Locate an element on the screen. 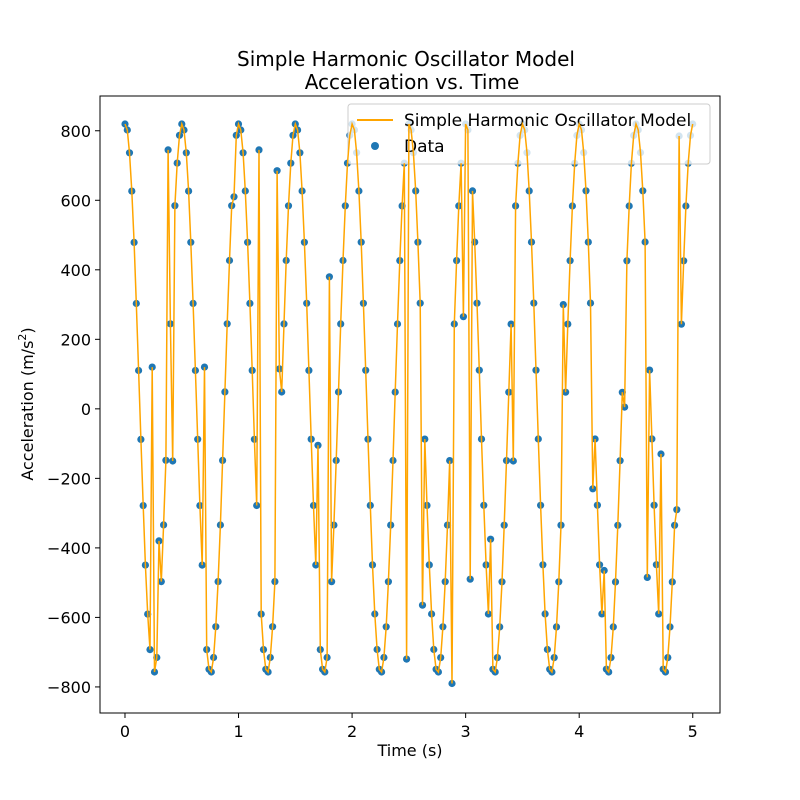 The image size is (800, 800). legend-point-swatch is located at coordinates (375, 146).